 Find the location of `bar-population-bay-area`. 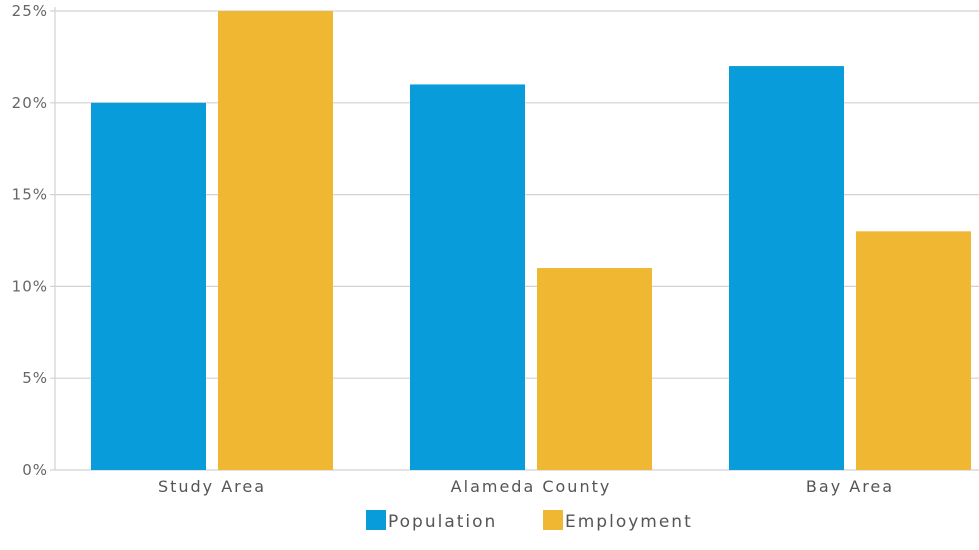

bar-population-bay-area is located at coordinates (786, 268).